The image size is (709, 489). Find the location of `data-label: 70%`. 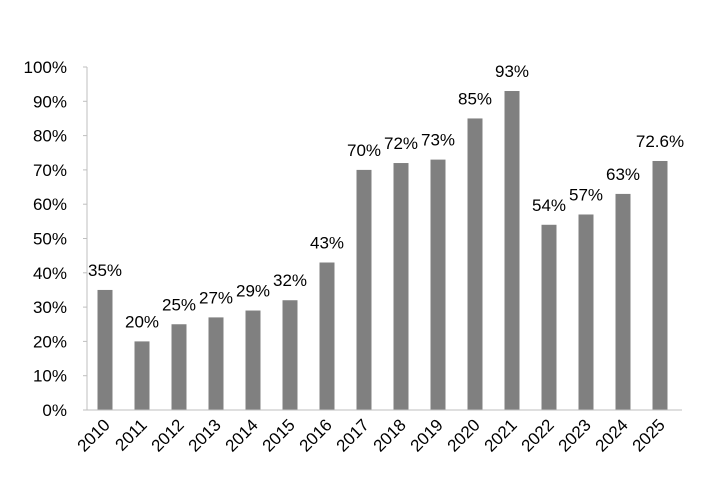

data-label: 70% is located at coordinates (364, 150).